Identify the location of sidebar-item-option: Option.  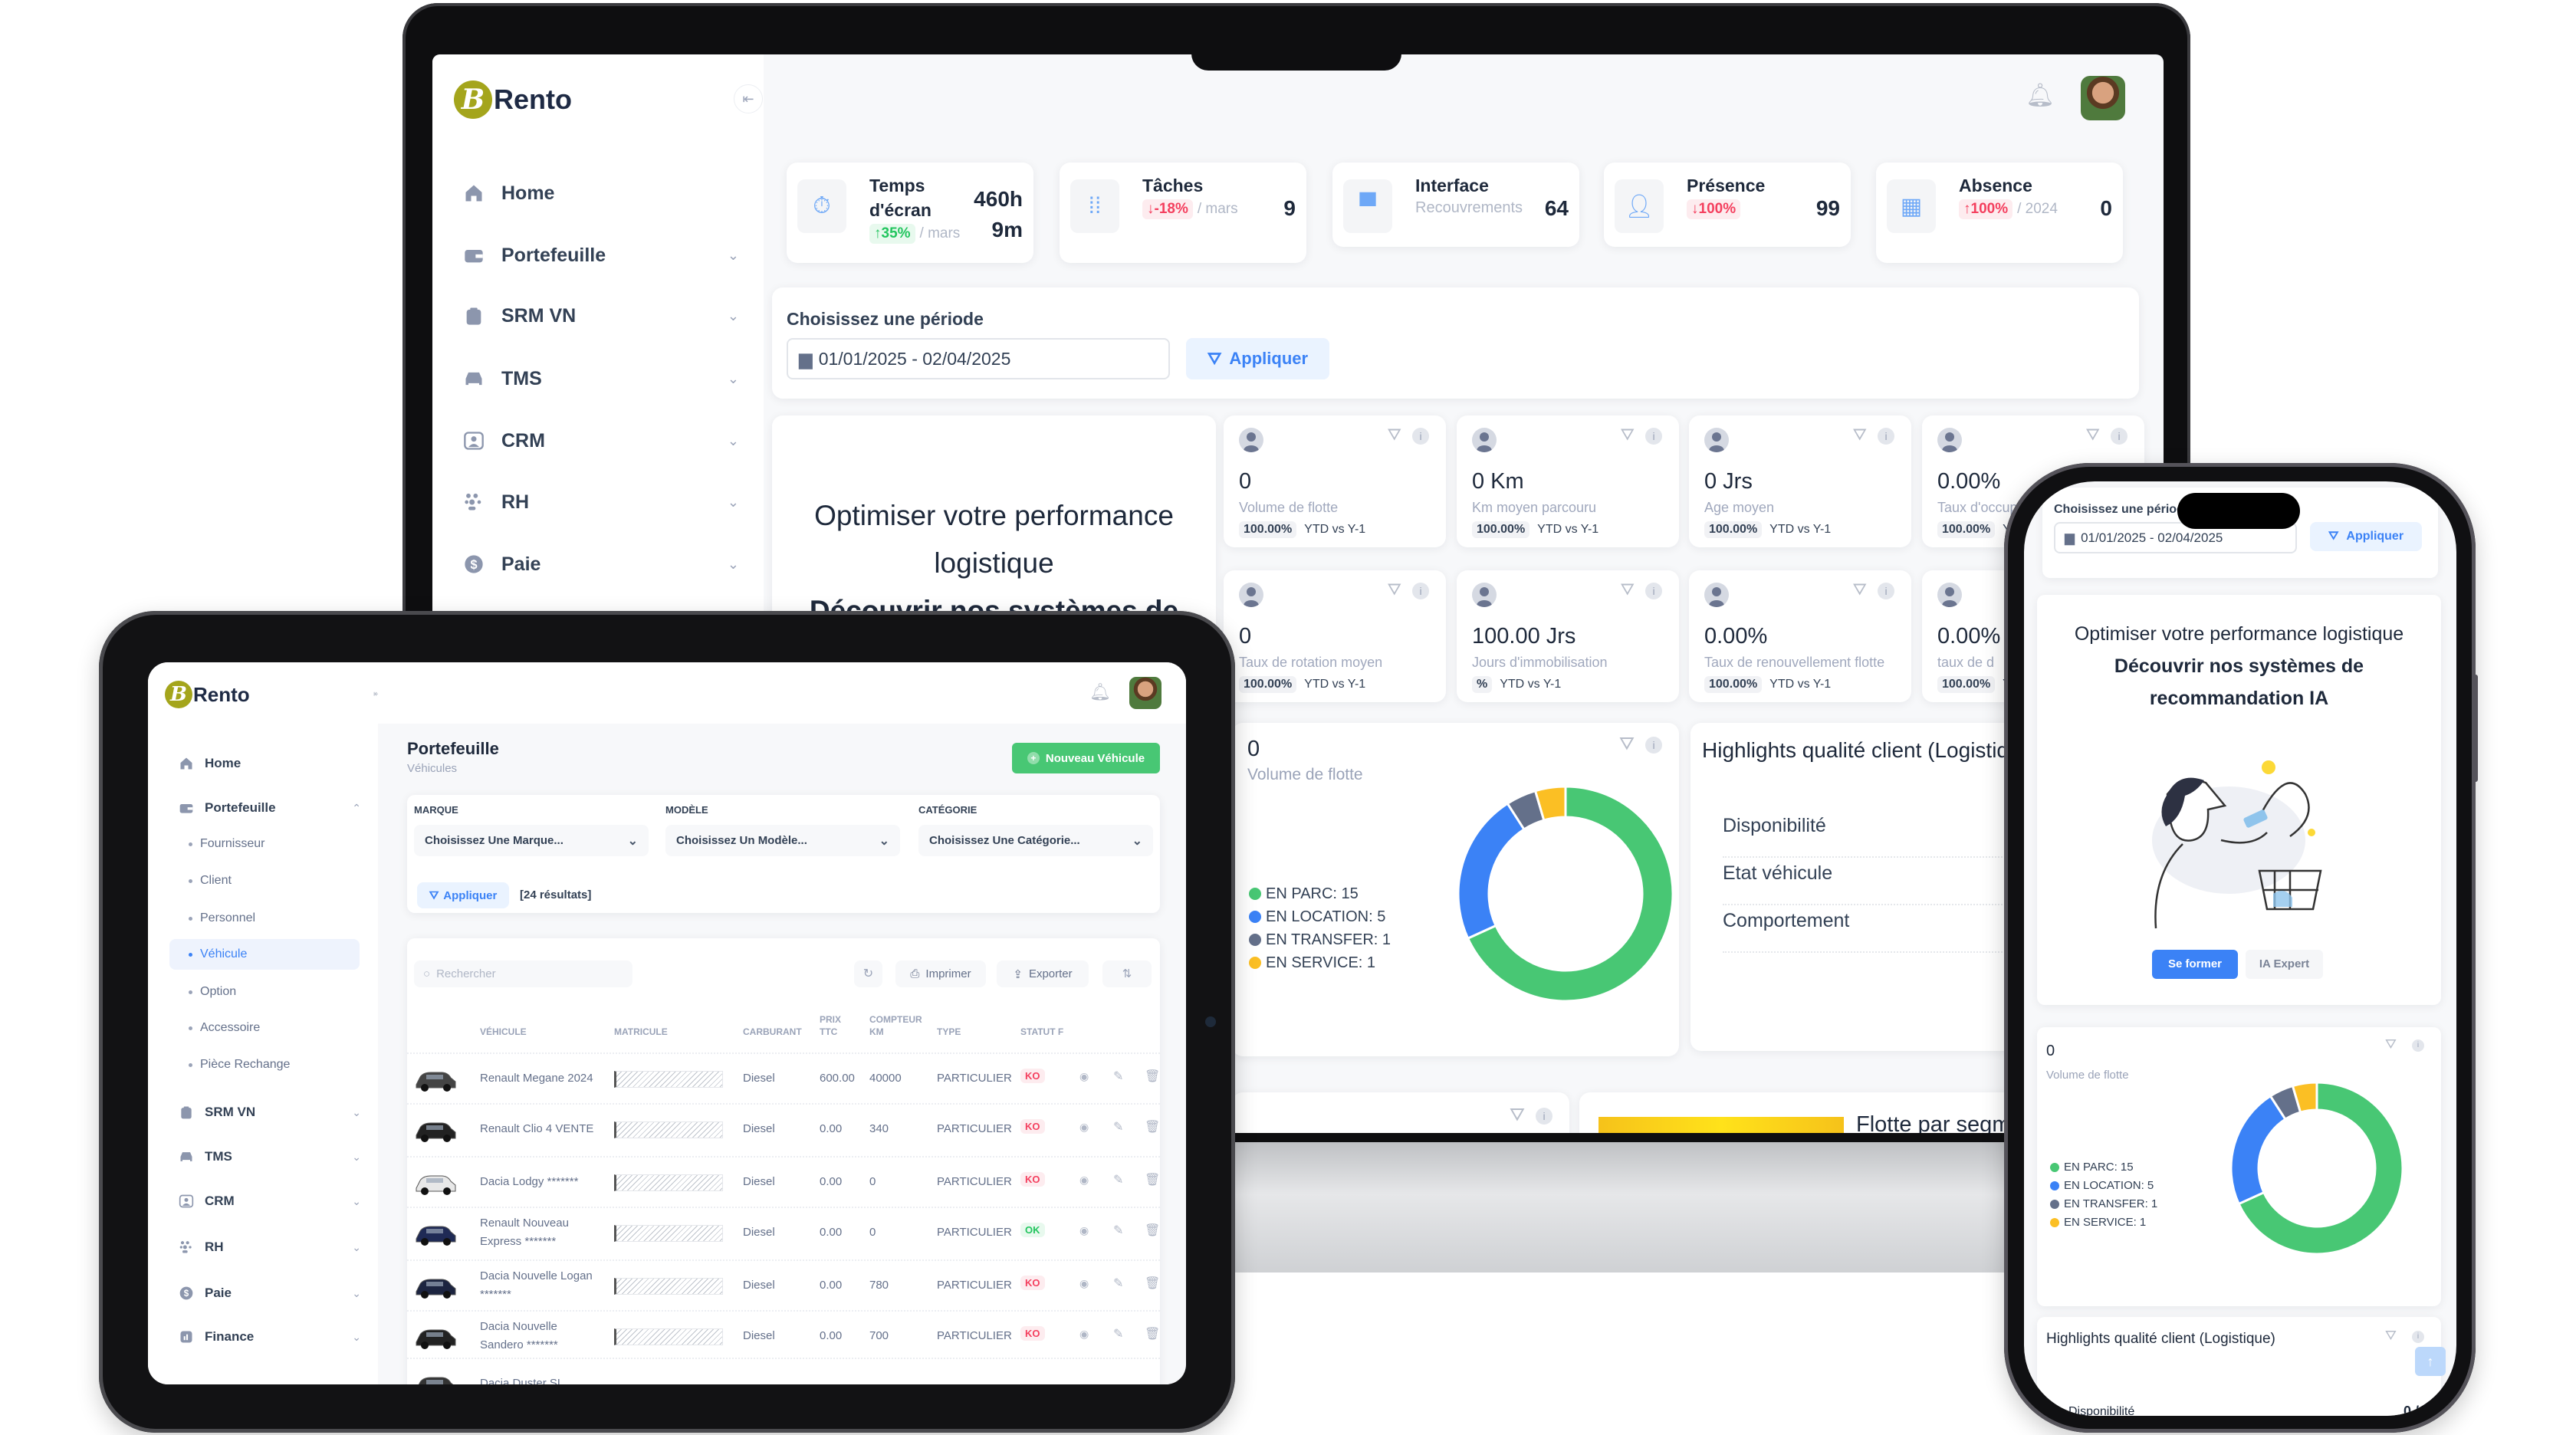
(264, 992).